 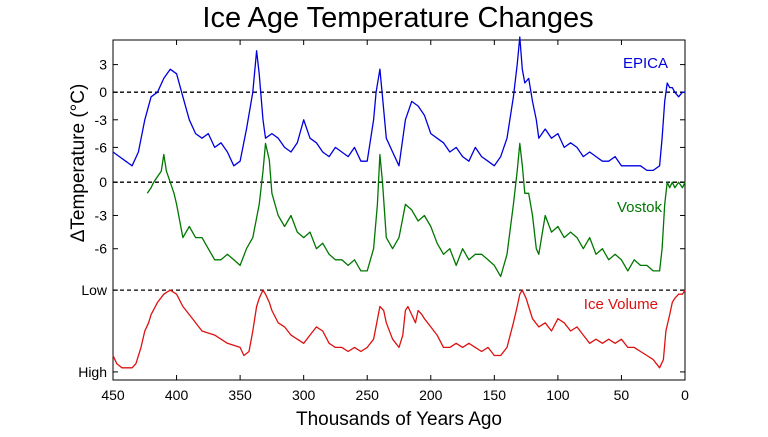 What do you see at coordinates (640, 207) in the screenshot?
I see `vostok-legend-label: Vostok` at bounding box center [640, 207].